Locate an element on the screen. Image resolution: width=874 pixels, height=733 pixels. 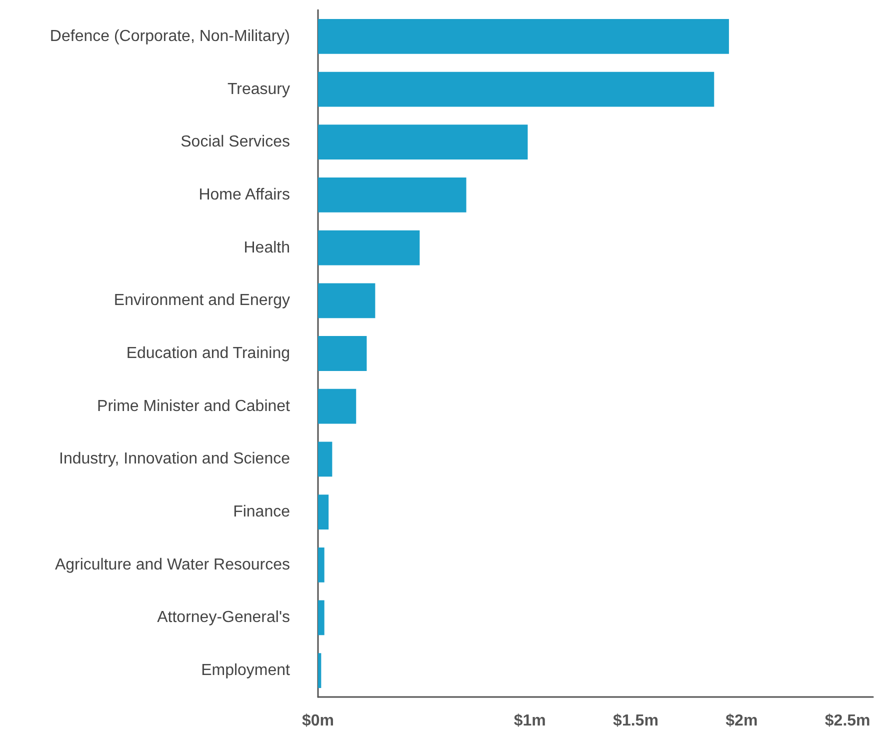
y-tick-label: Education and Training is located at coordinates (208, 353).